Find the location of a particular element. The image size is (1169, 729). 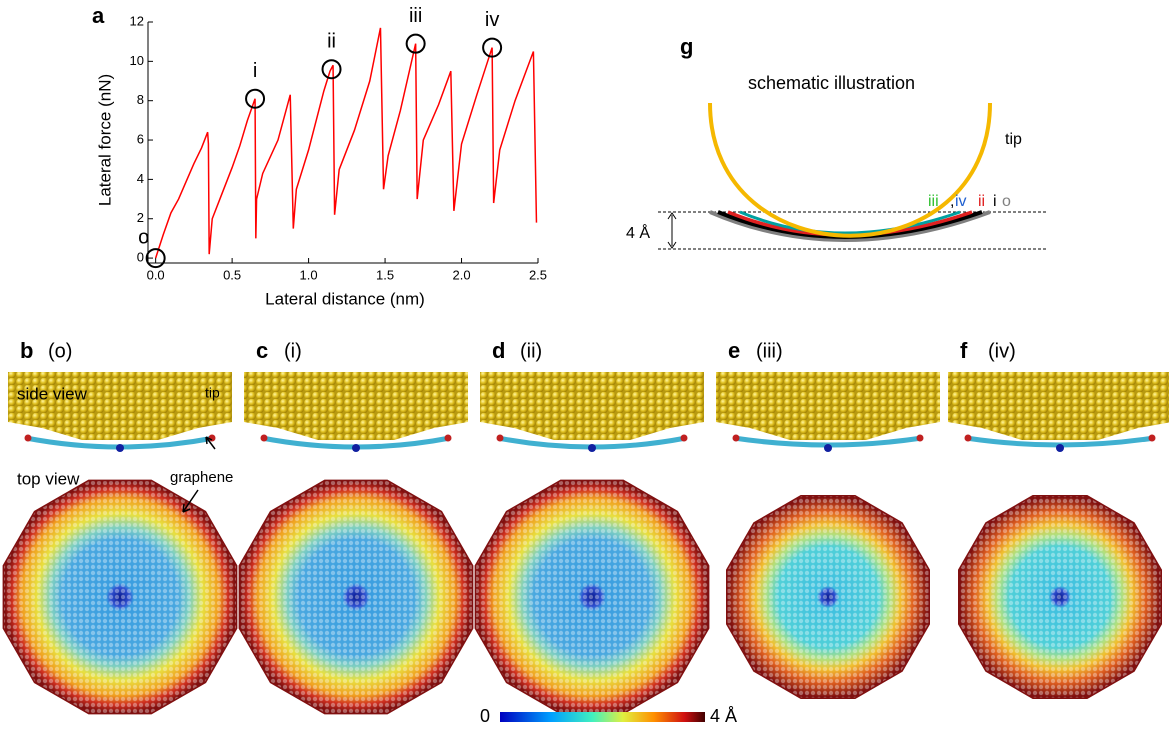

curve-label: iii is located at coordinates (933, 201).